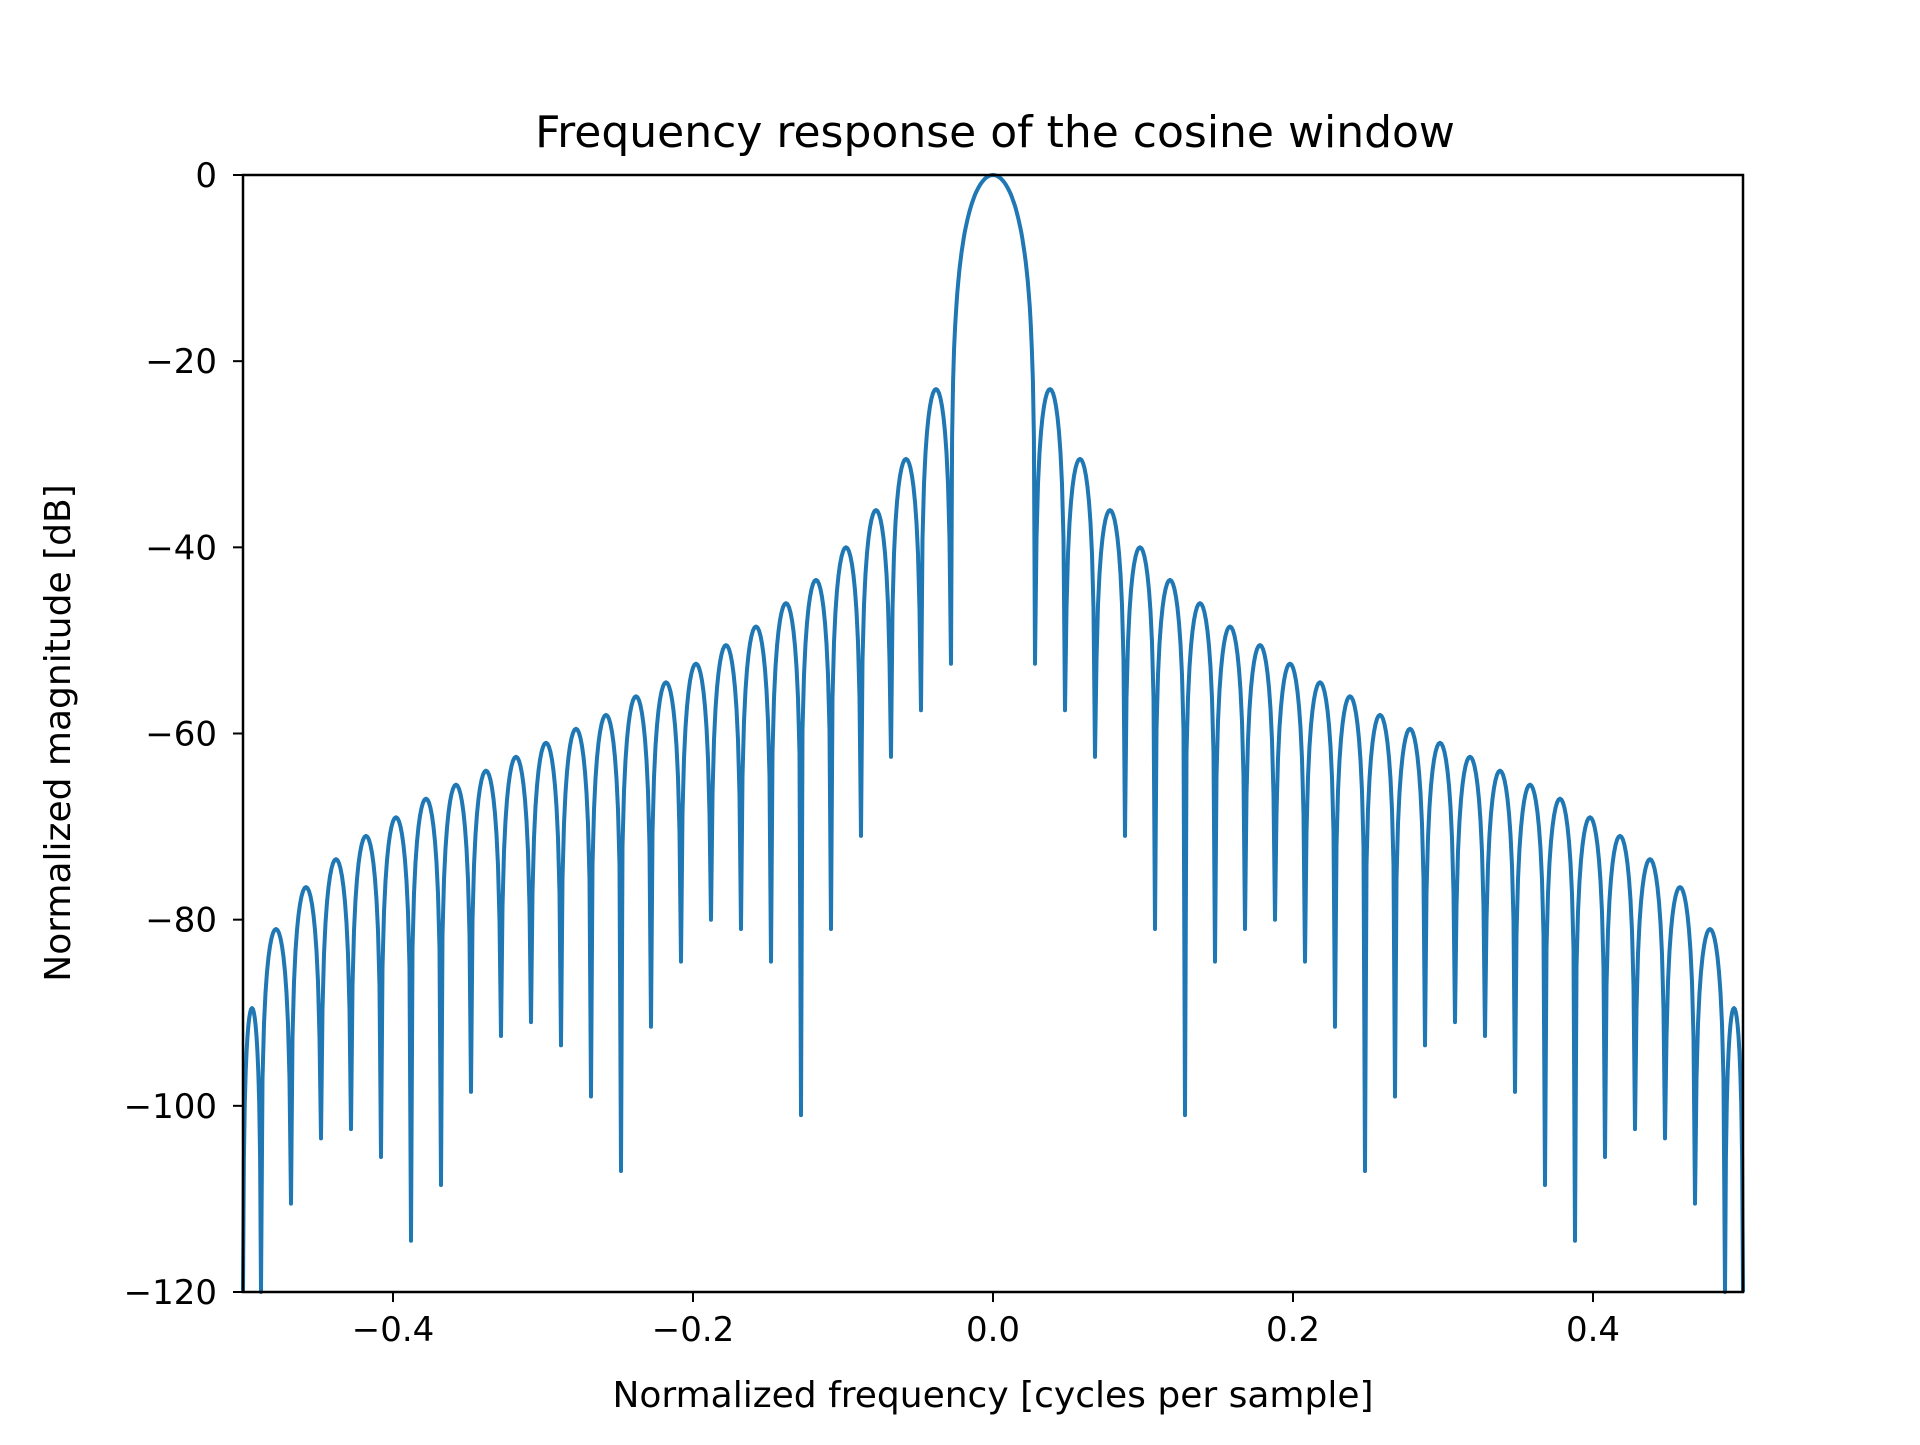  What do you see at coordinates (181, 548) in the screenshot?
I see `y-tick-label: −40` at bounding box center [181, 548].